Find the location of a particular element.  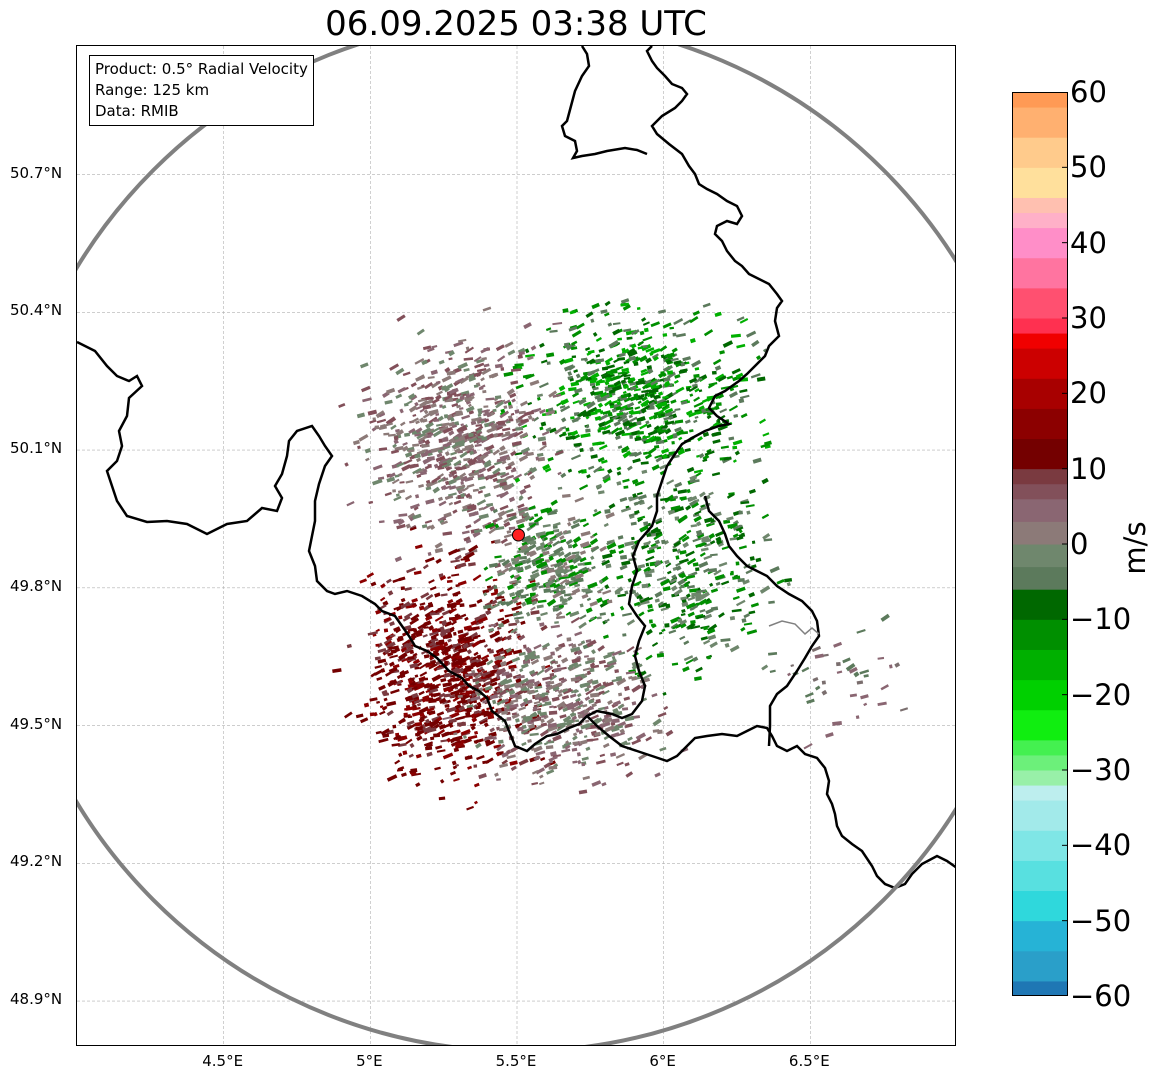

info-range: Range: 125 km is located at coordinates (152, 90).